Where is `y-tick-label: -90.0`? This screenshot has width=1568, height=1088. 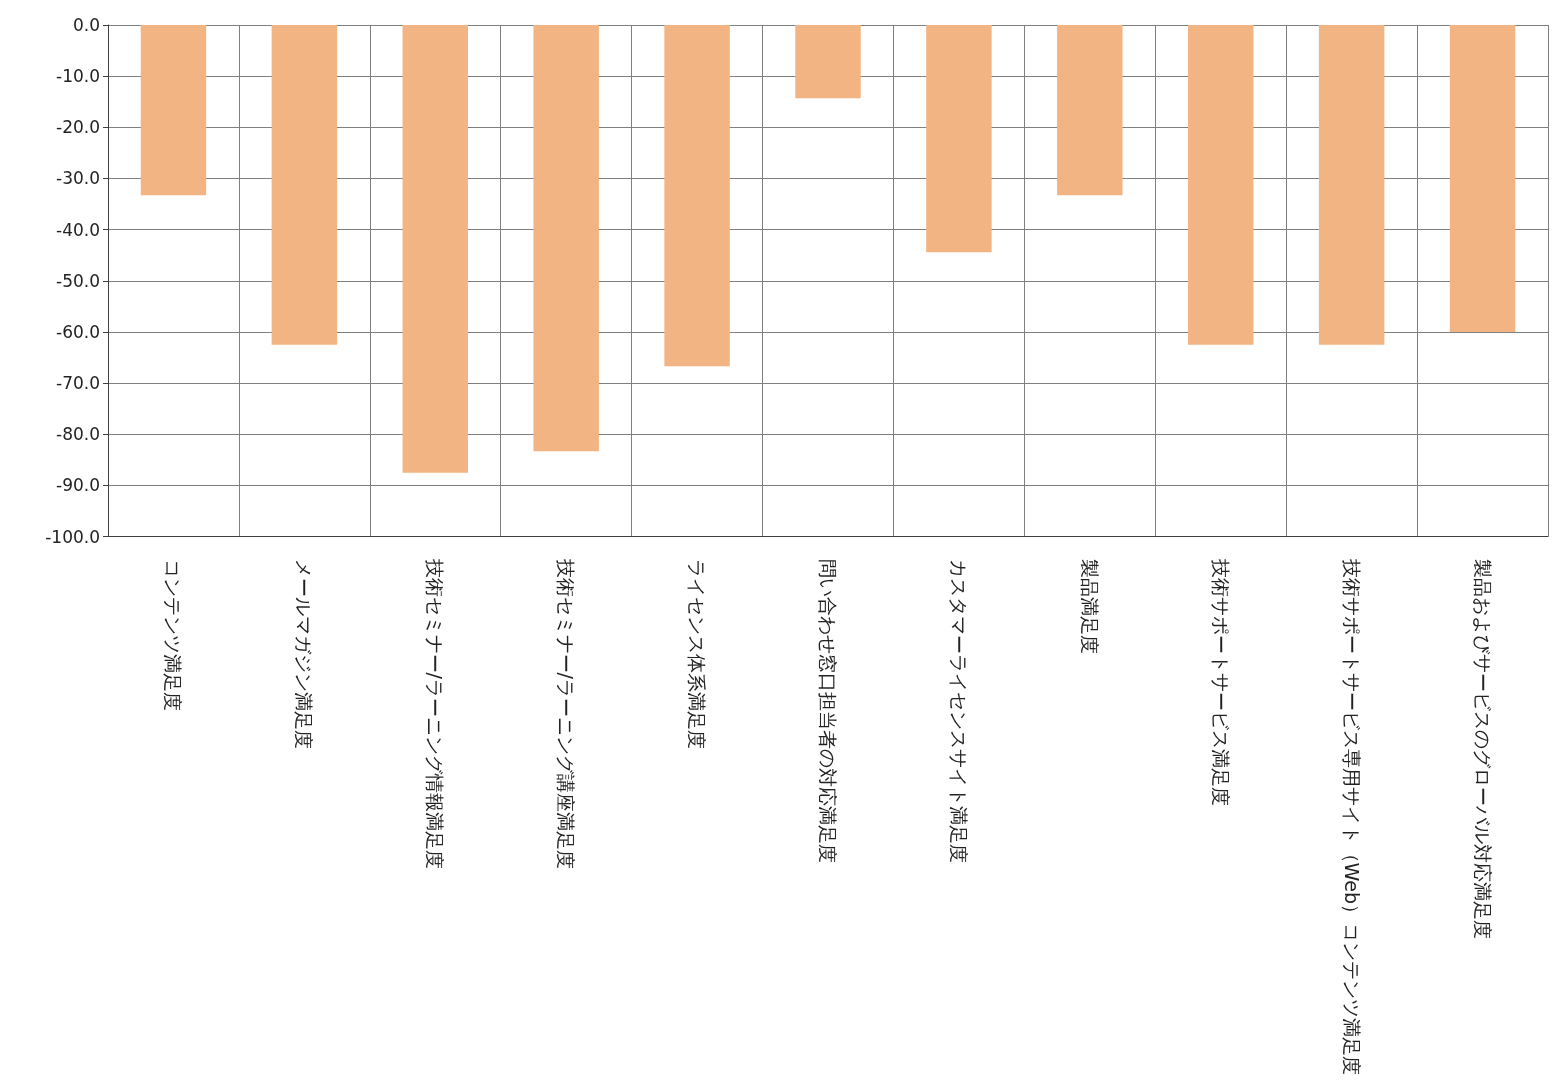 y-tick-label: -90.0 is located at coordinates (78, 485).